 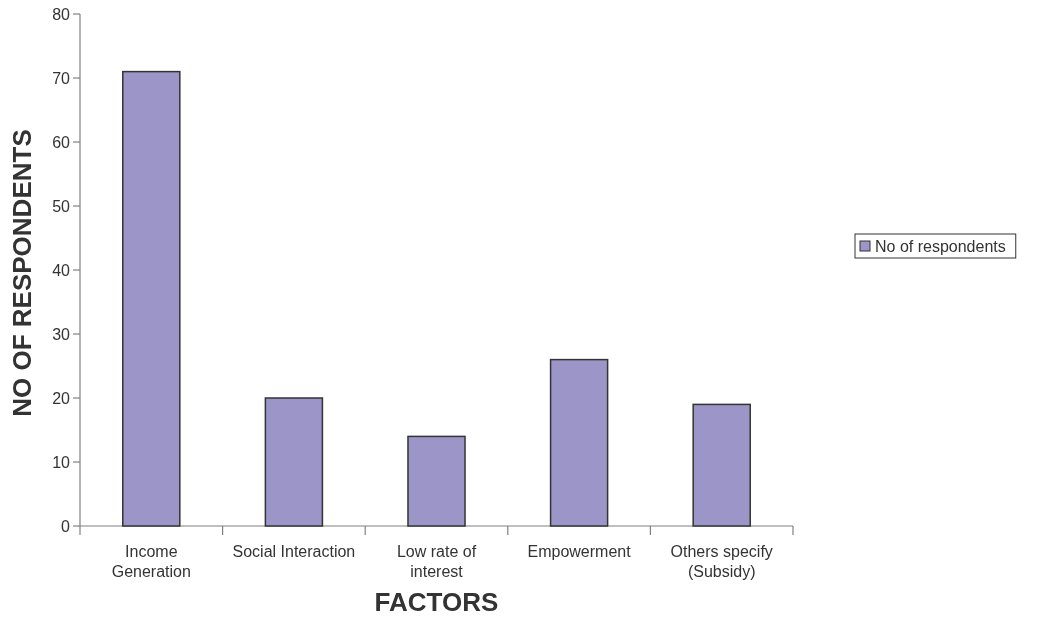 What do you see at coordinates (61, 14) in the screenshot?
I see `y-tick-label: 80` at bounding box center [61, 14].